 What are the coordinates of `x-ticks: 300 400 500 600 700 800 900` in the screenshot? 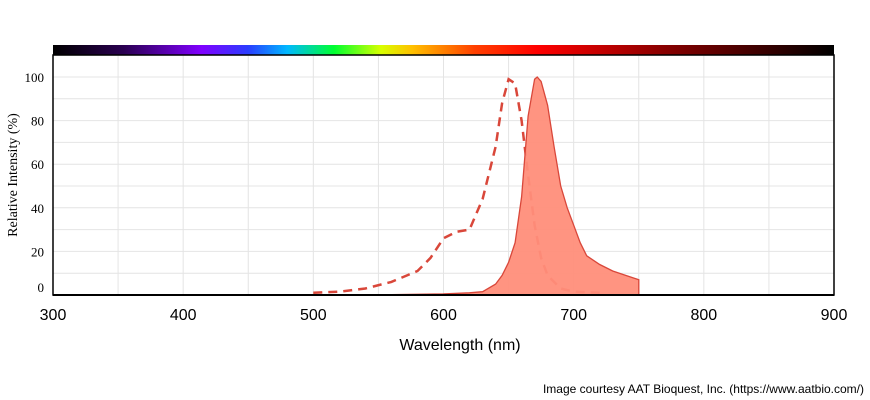 It's located at (444, 315).